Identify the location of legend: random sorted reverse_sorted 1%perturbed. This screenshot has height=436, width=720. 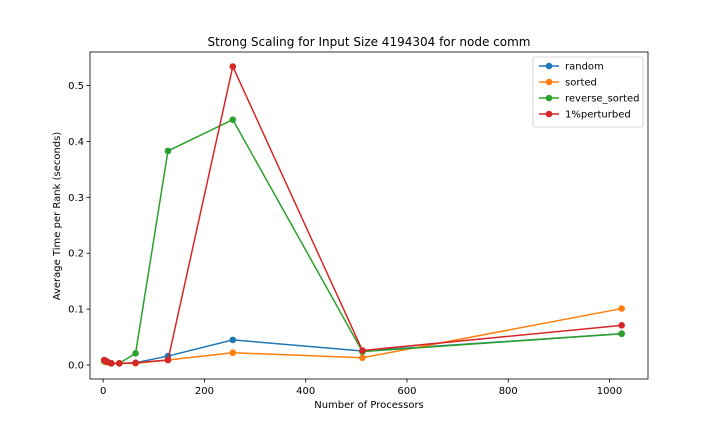
(588, 92).